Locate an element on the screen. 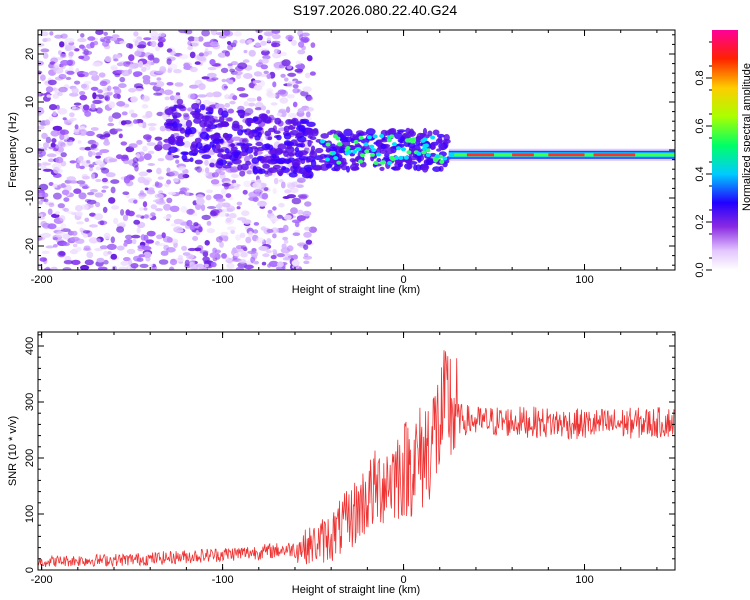 This screenshot has height=600, width=750. x-tick-label: -200 is located at coordinates (42, 580).